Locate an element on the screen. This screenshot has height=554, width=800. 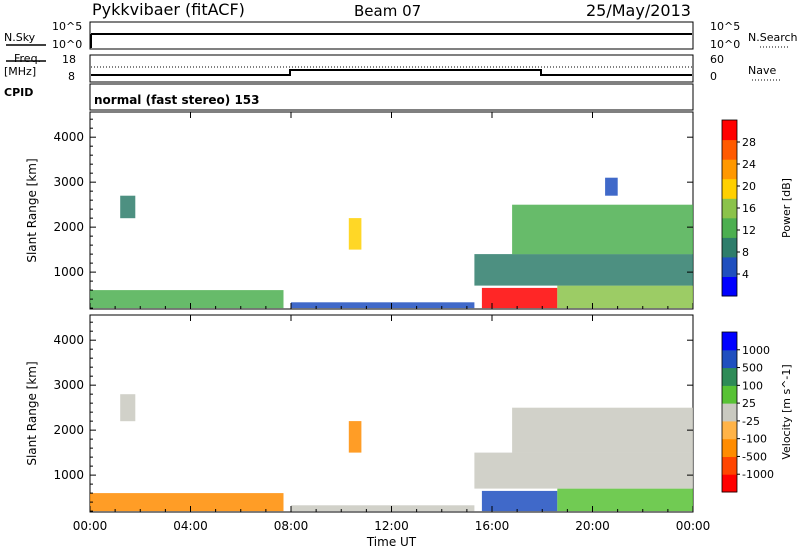
xtick-label-2: 08:00 is located at coordinates (291, 526).